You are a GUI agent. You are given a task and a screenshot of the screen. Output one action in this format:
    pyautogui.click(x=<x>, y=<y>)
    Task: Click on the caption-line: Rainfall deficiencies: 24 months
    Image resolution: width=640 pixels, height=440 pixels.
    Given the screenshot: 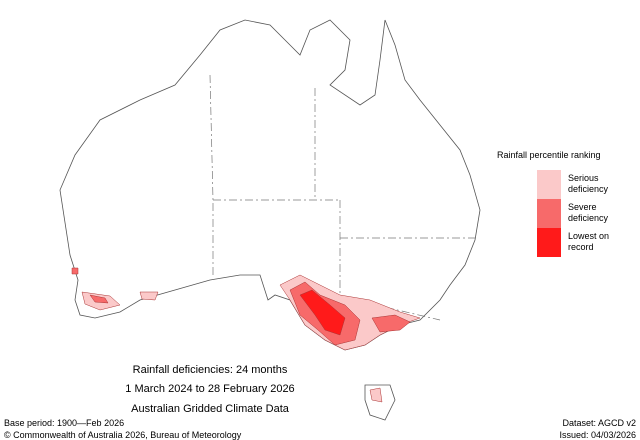 What is the action you would take?
    pyautogui.click(x=210, y=370)
    